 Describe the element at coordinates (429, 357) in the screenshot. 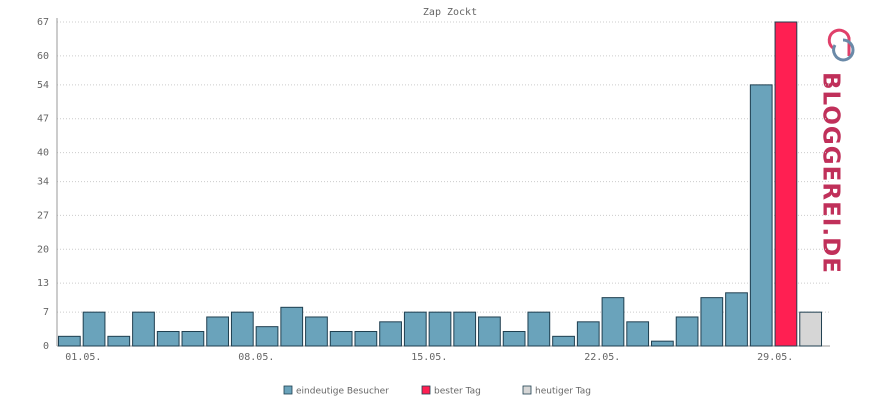

I see `x-tick-label: 15.05.` at that location.